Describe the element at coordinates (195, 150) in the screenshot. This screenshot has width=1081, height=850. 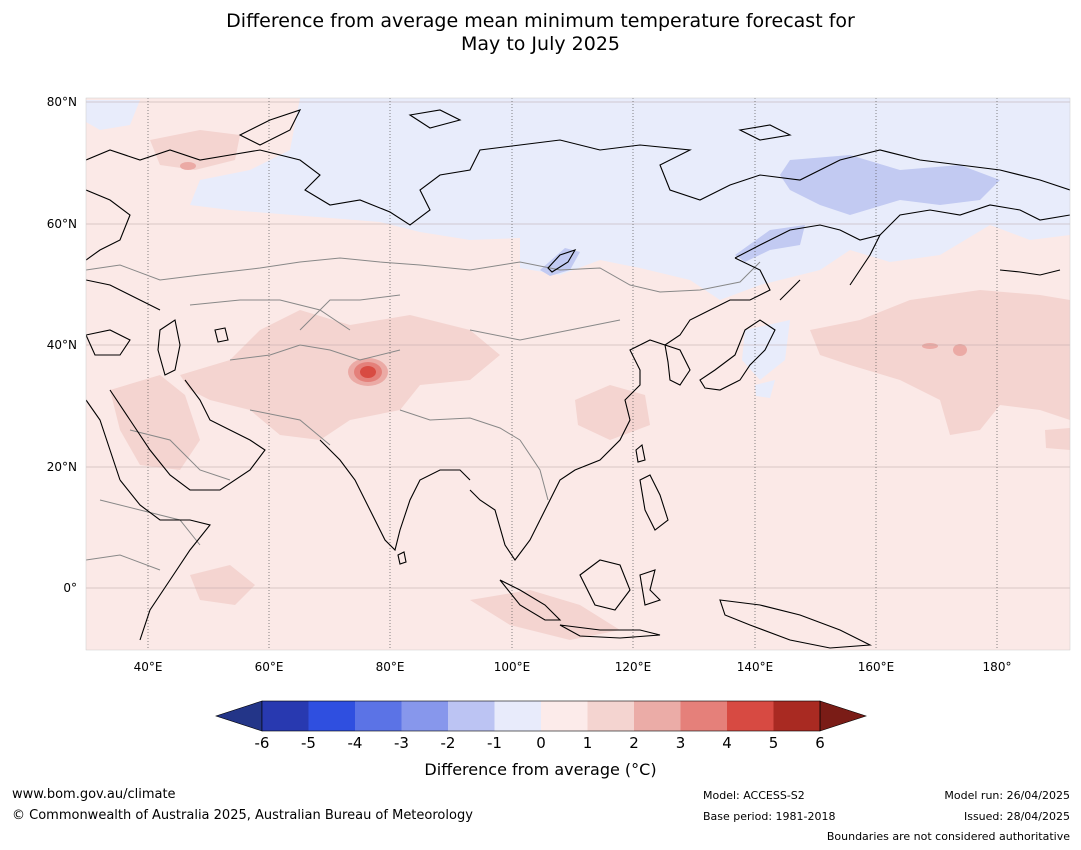
I see `warm-region-scandinavia` at that location.